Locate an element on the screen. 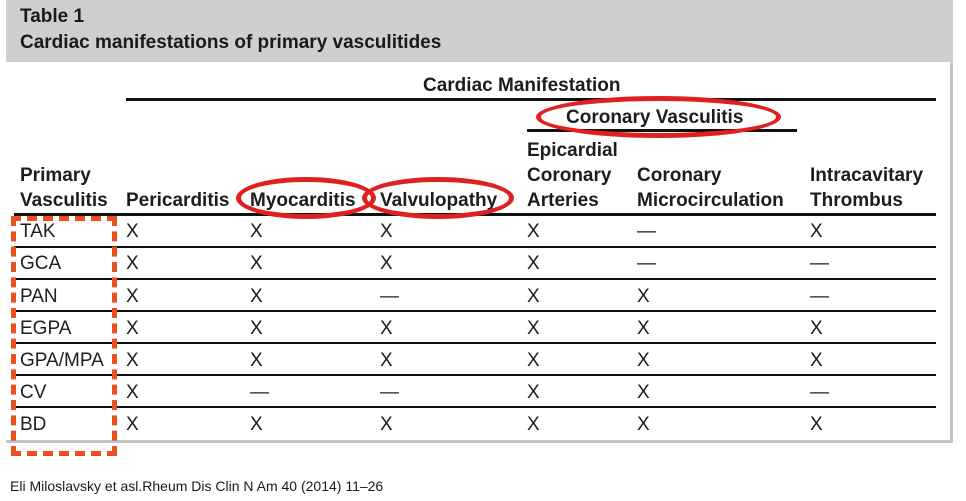 This screenshot has height=501, width=966. header-coronary-line2: Microcirculation is located at coordinates (710, 200).